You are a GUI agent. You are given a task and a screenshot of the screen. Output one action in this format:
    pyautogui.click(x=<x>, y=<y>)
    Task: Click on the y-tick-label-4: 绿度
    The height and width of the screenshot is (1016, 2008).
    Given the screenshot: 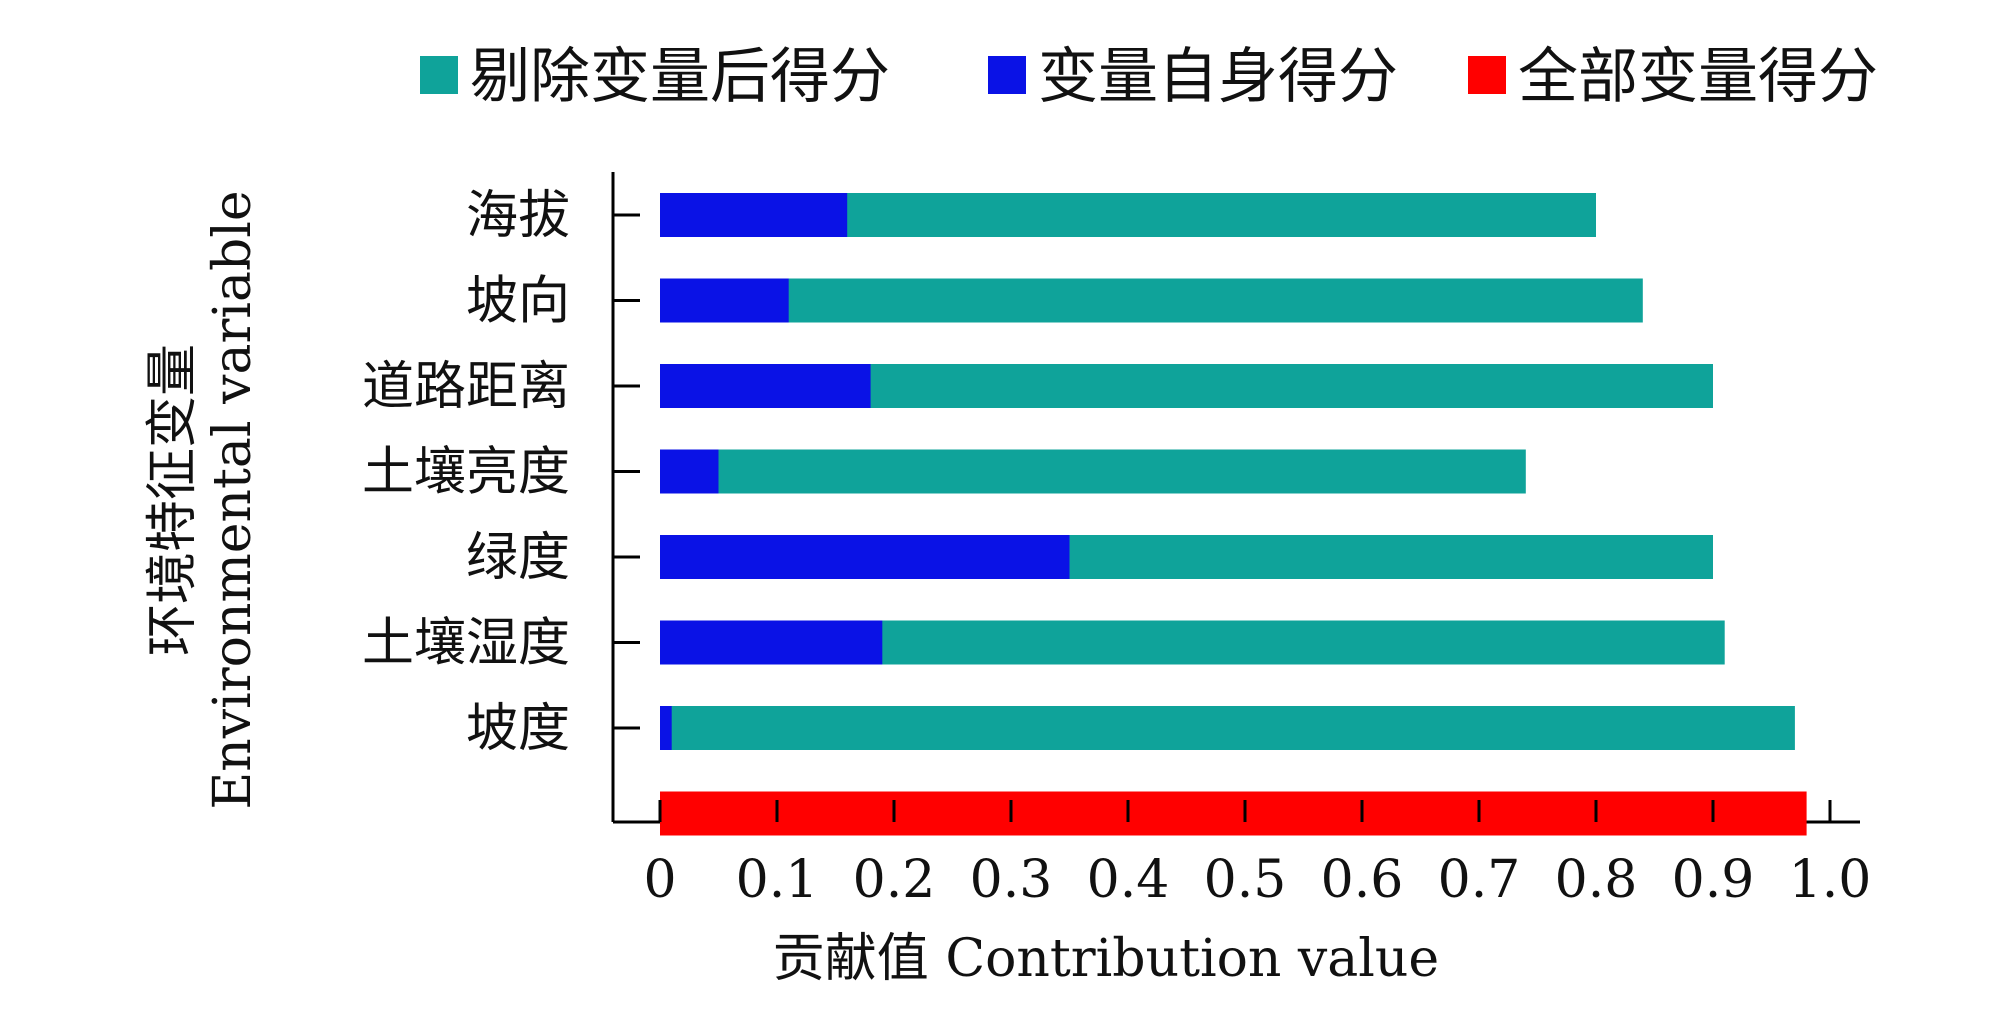 What is the action you would take?
    pyautogui.click(x=518, y=558)
    